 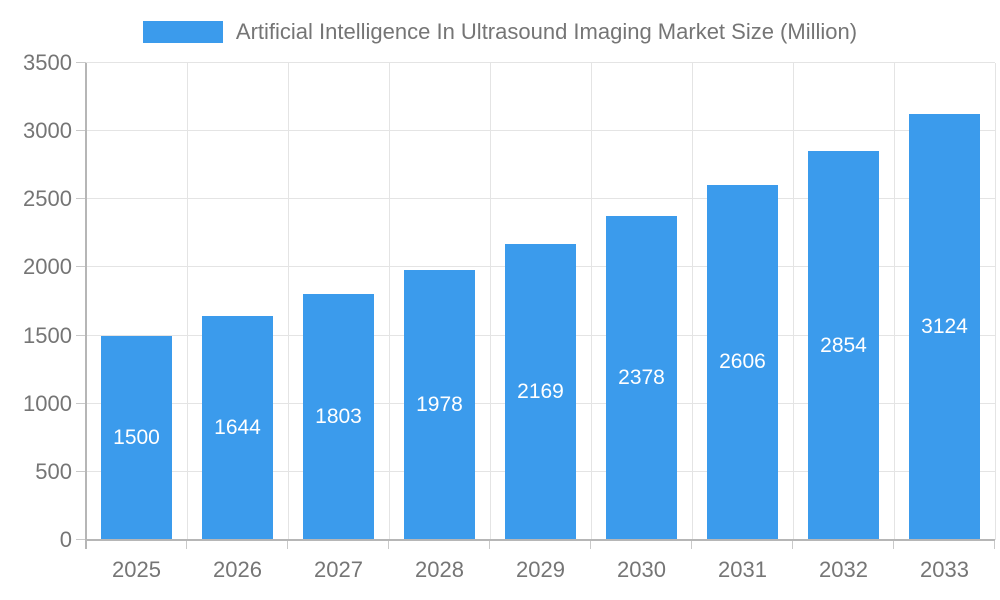 I want to click on bar-2029: 2169, so click(x=540, y=392).